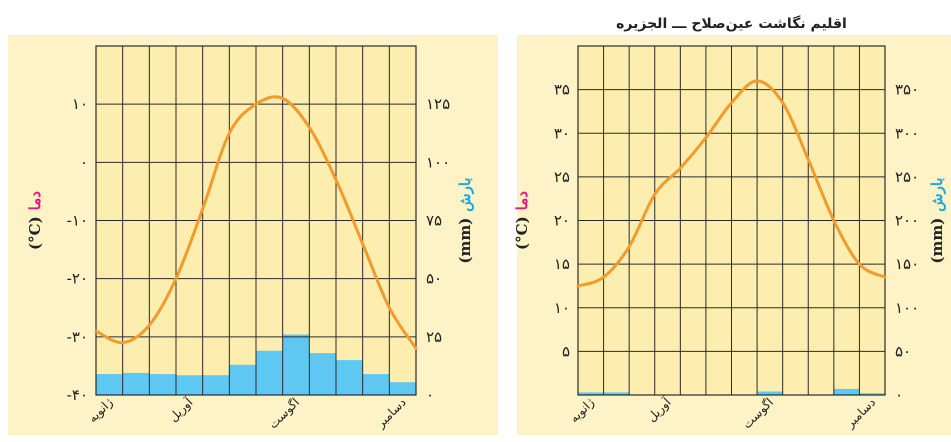 The width and height of the screenshot is (951, 442). What do you see at coordinates (731, 23) in the screenshot?
I see `chart-title: اقلیم نگاشت عین‌صلاح ـــ الجزیره` at bounding box center [731, 23].